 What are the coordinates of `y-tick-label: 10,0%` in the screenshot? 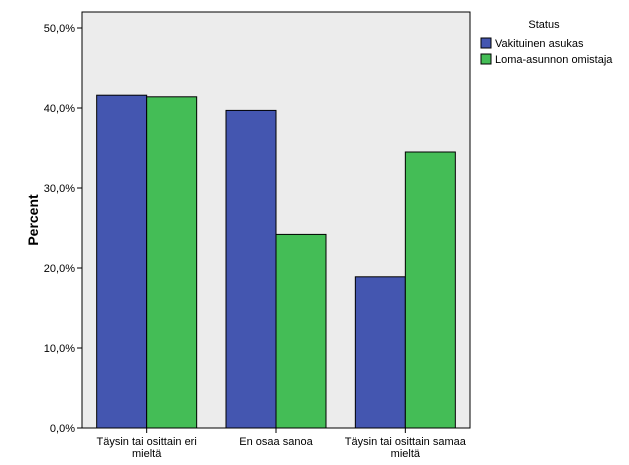 It's located at (59, 349).